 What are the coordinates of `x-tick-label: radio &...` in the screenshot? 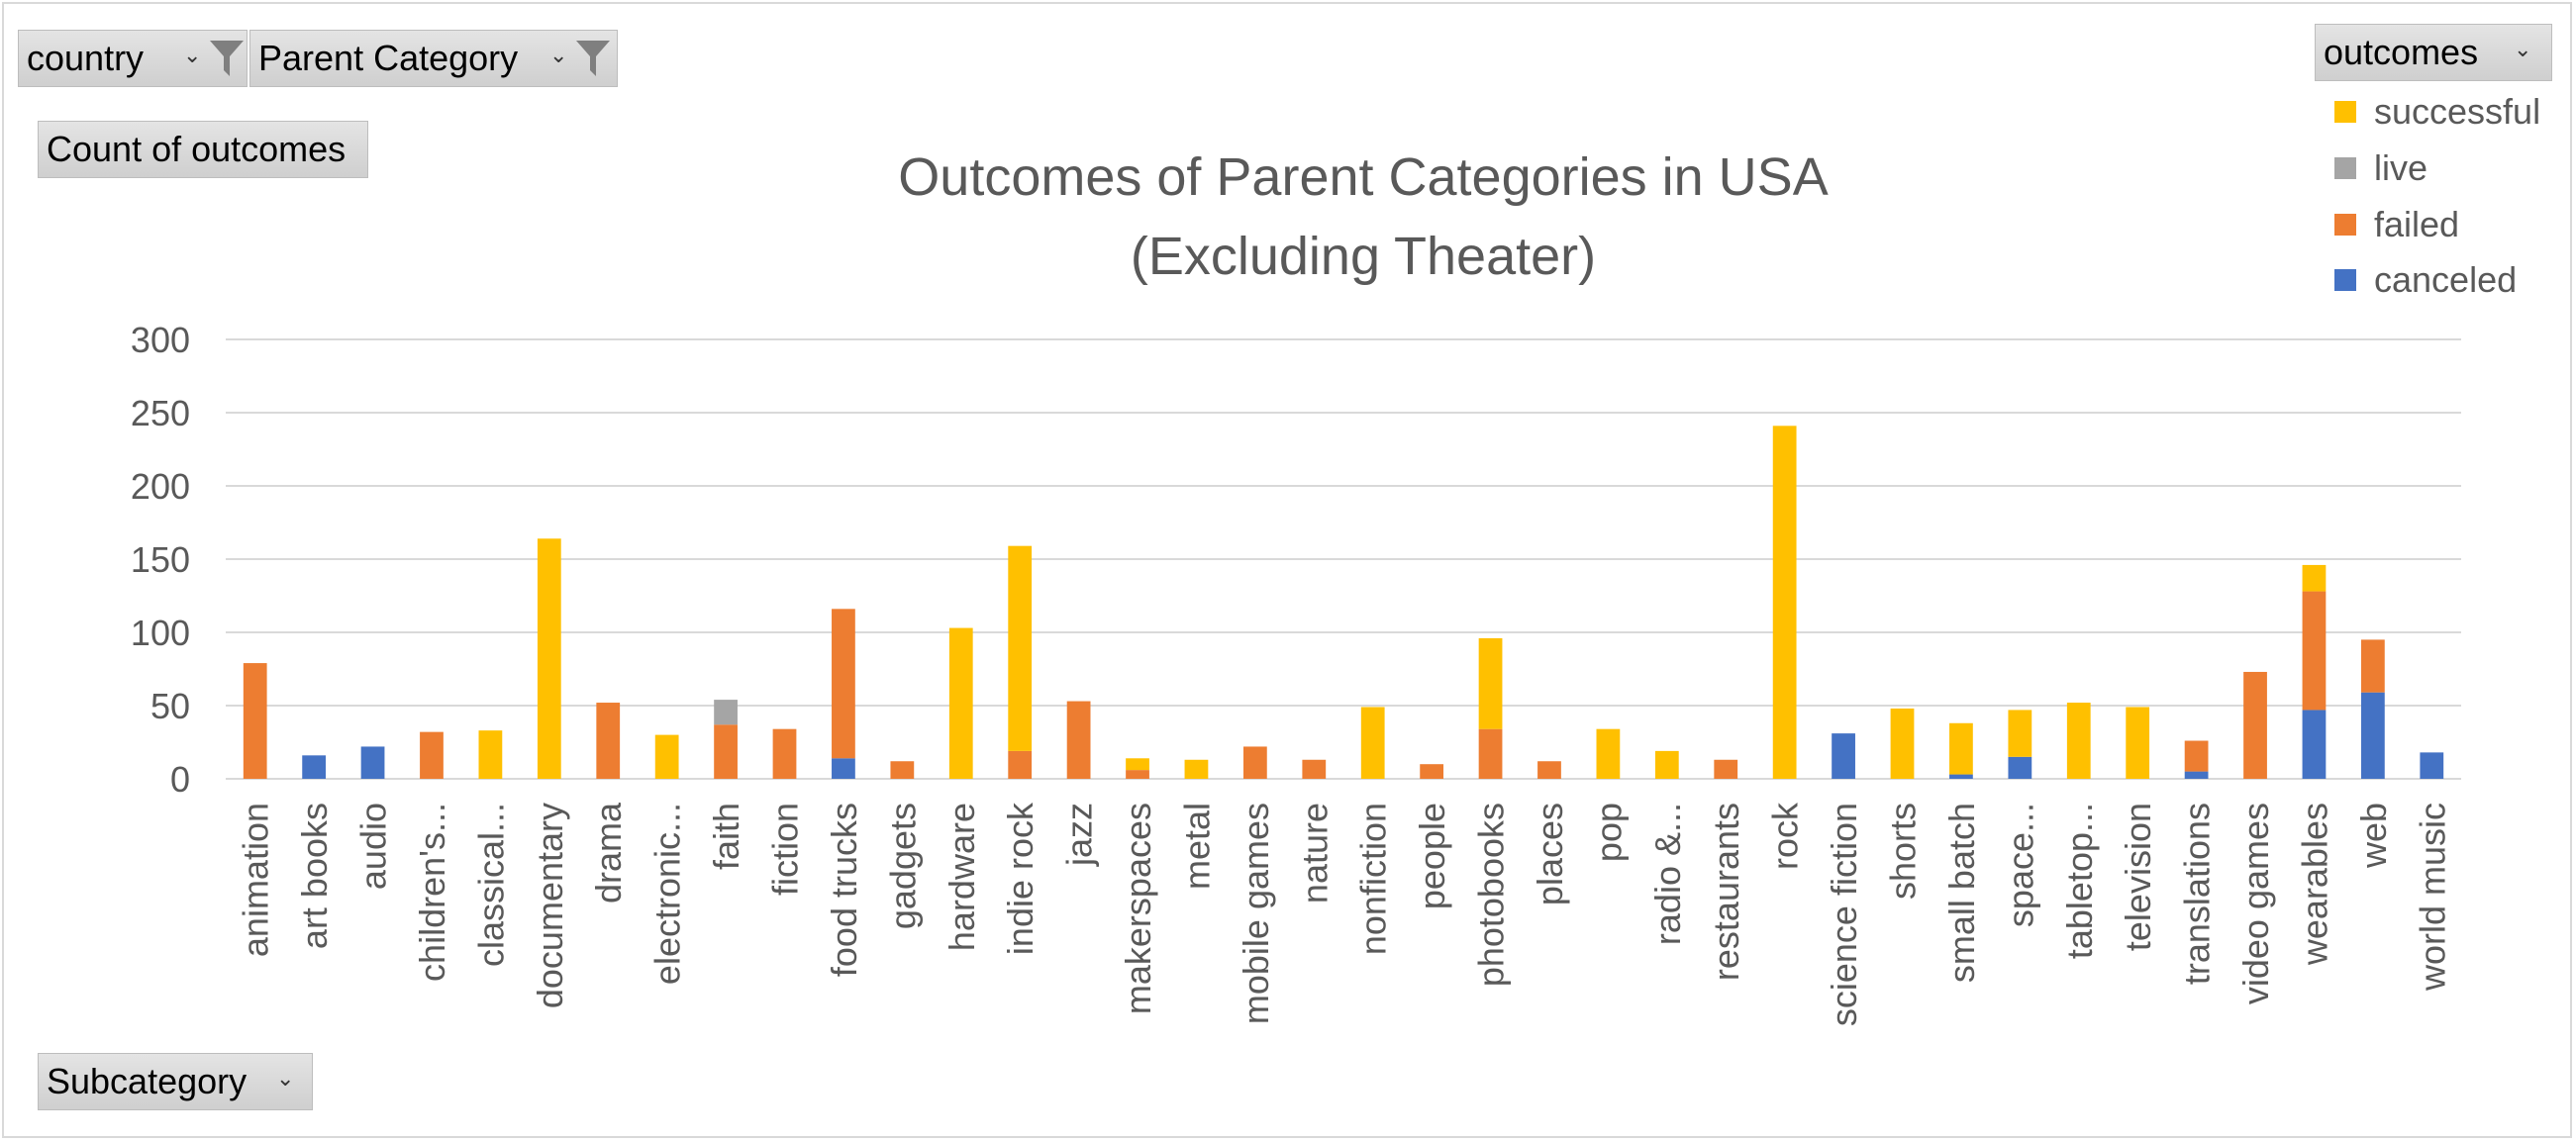 It's located at (1668, 874).